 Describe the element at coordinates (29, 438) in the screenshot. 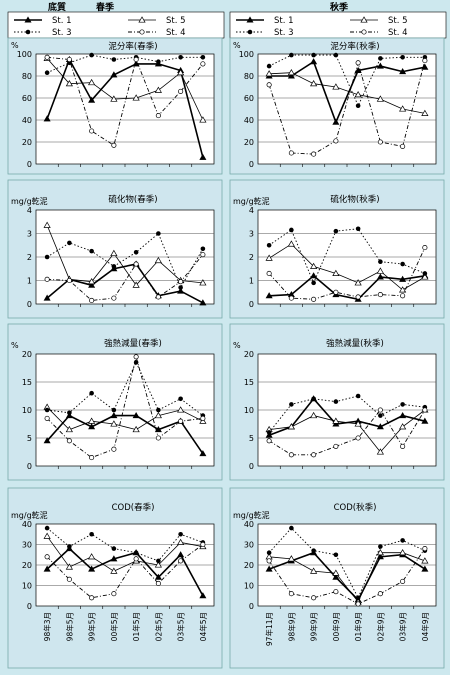

I see `y-tick-label: 5` at that location.